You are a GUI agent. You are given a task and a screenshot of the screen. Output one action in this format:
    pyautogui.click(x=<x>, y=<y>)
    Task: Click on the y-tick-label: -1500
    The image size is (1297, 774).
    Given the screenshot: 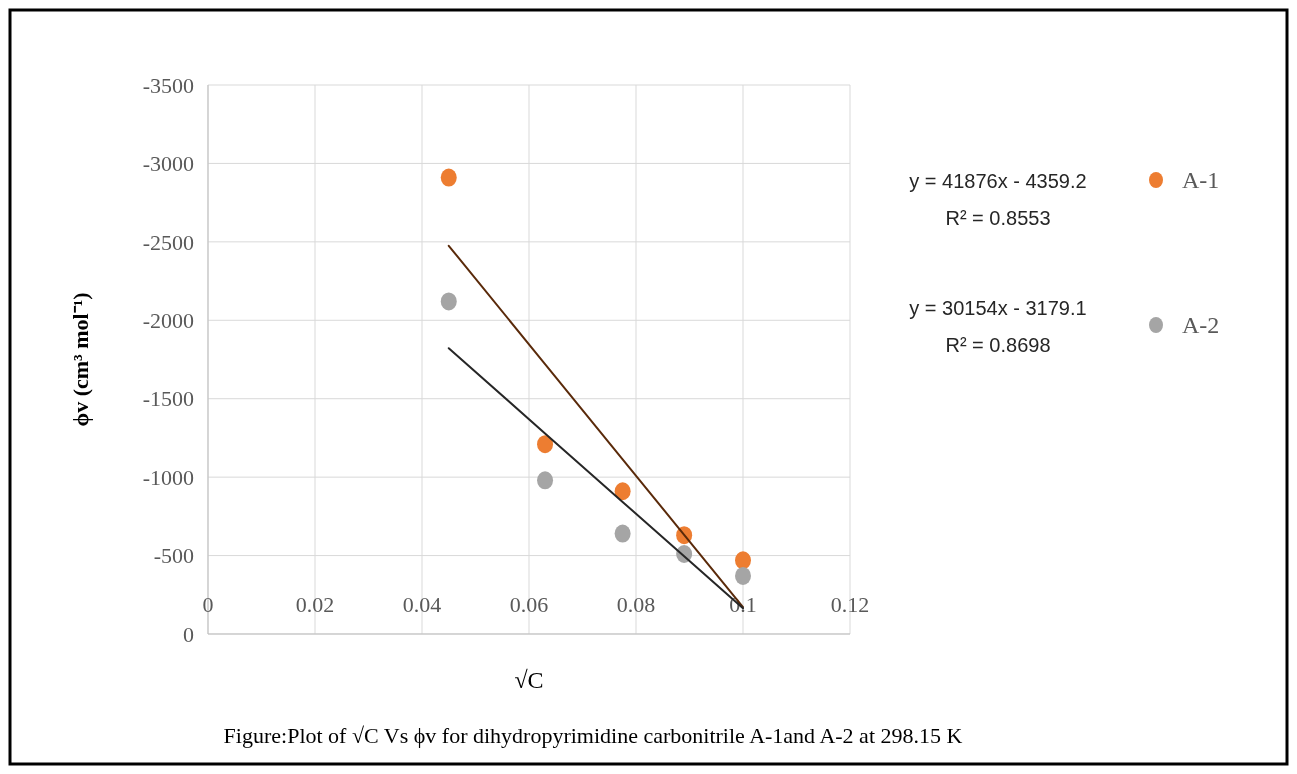 What is the action you would take?
    pyautogui.click(x=168, y=399)
    